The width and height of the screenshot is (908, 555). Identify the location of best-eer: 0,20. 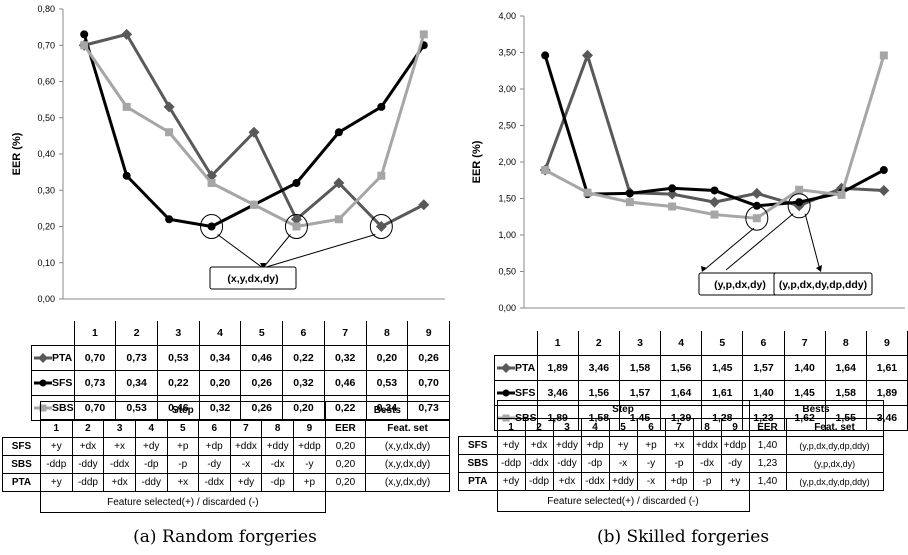
(345, 446).